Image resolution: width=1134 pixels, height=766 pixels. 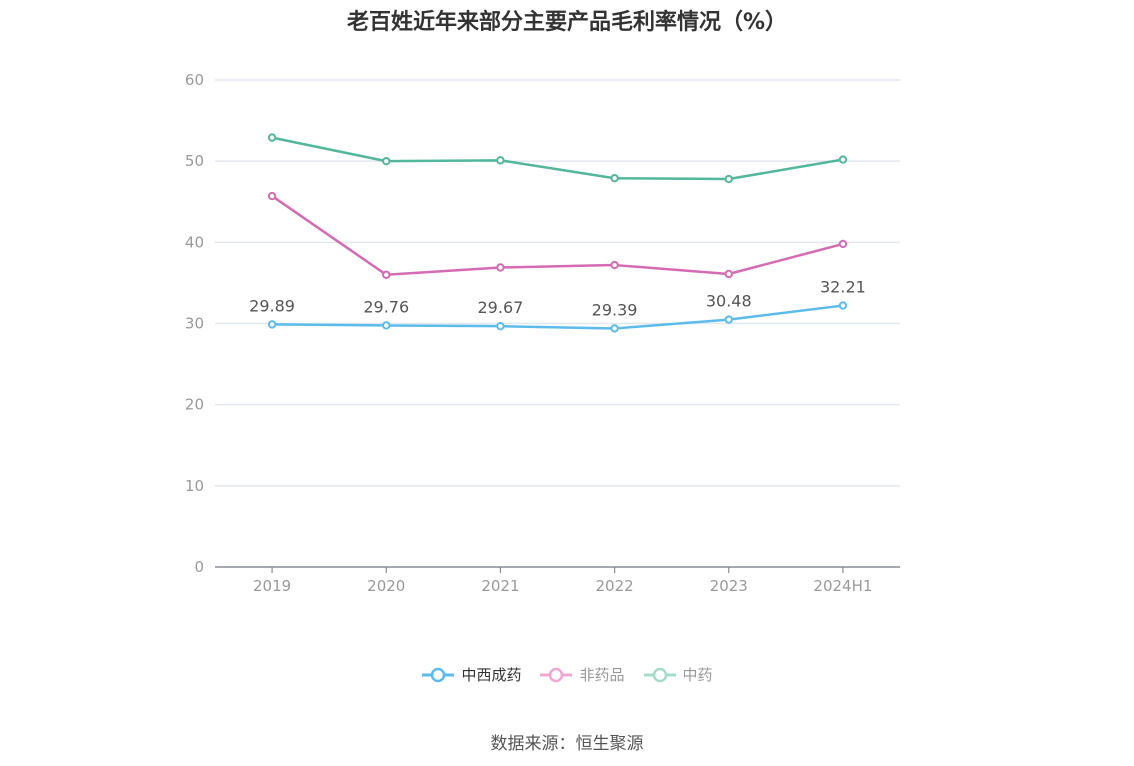 What do you see at coordinates (501, 307) in the screenshot?
I see `data-label: 29.67` at bounding box center [501, 307].